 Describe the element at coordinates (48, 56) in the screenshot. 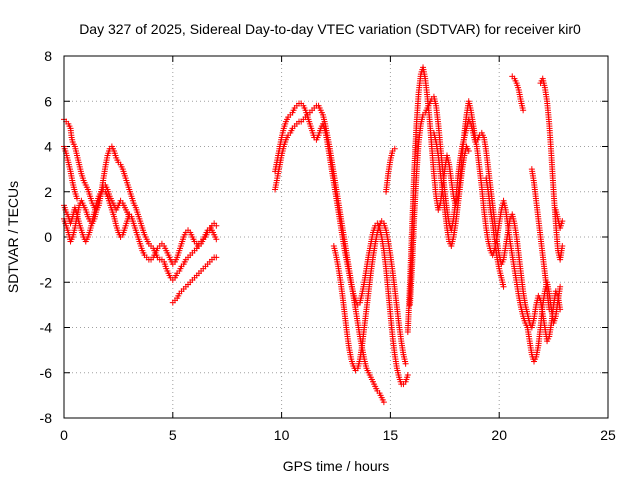

I see `y-tick-label: 8` at that location.